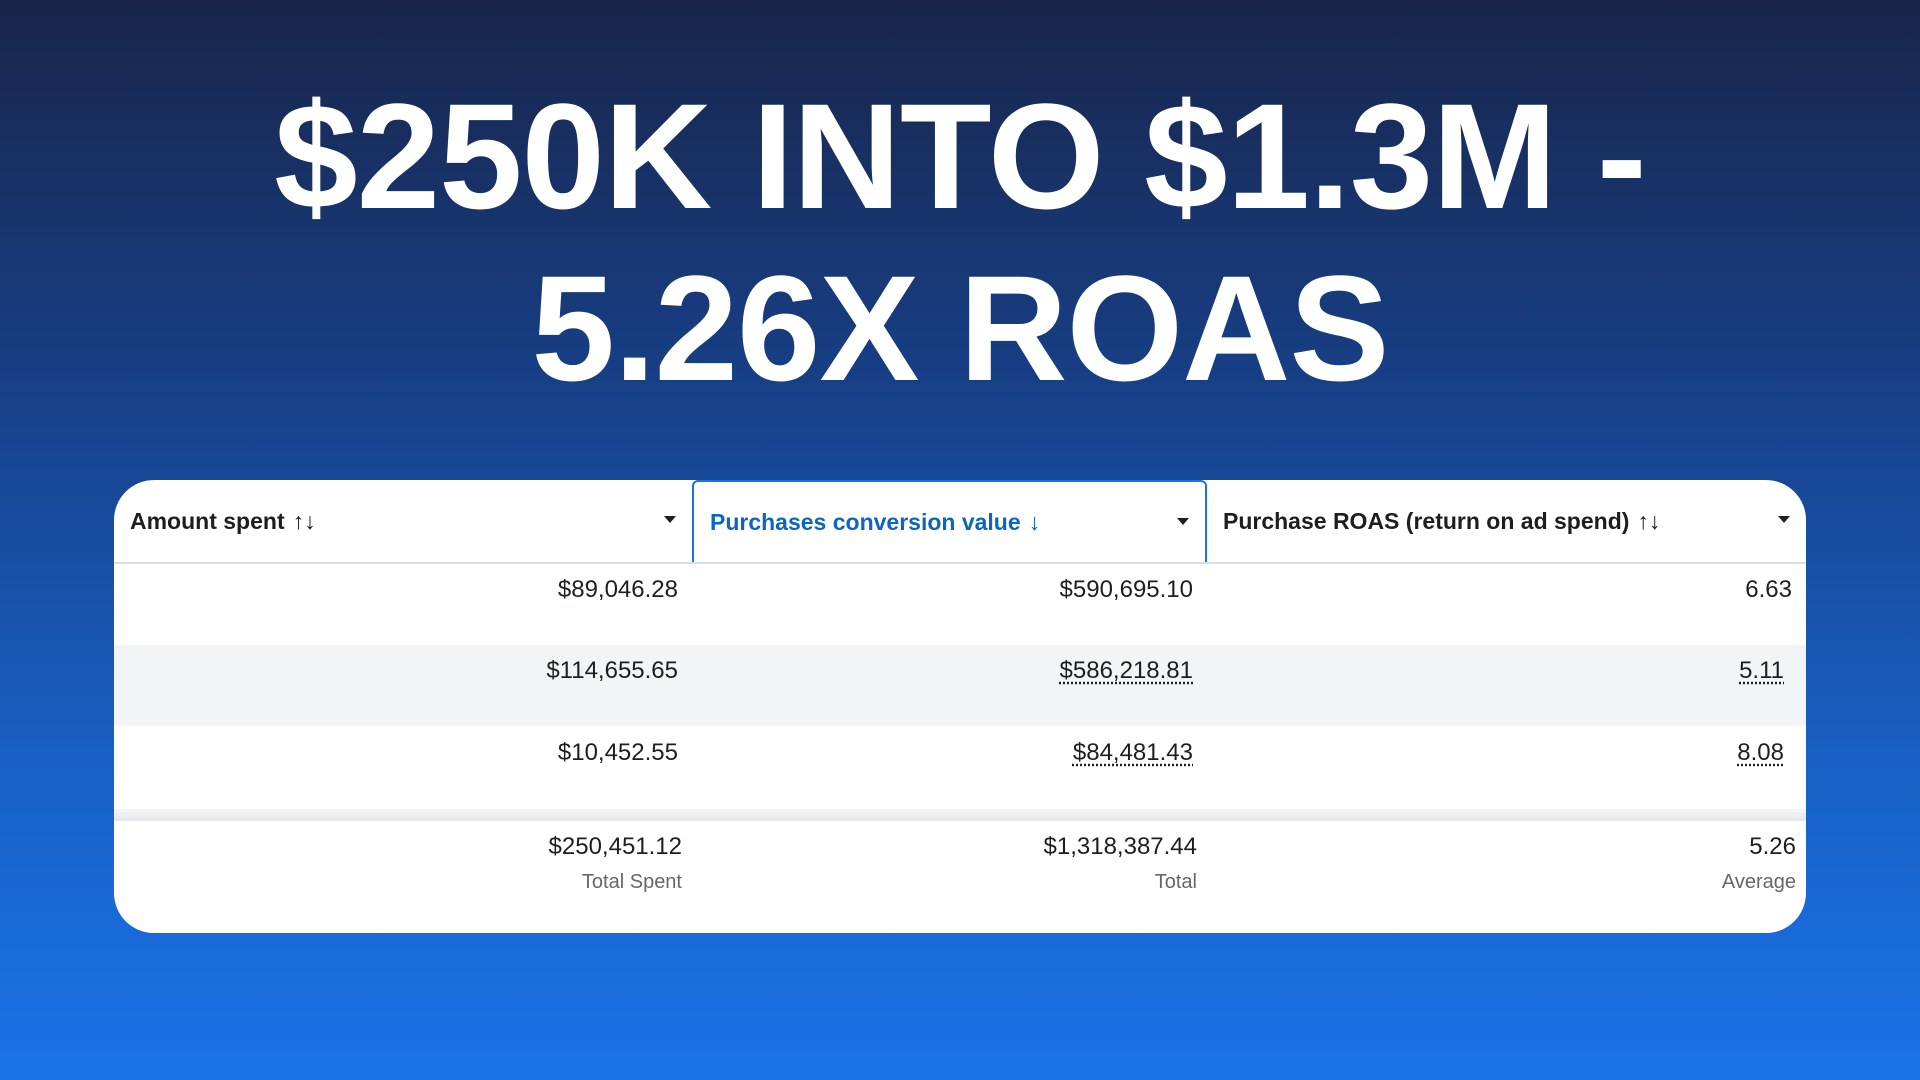  Describe the element at coordinates (960, 328) in the screenshot. I see `headline-line-2: 5.26X ROAS` at that location.